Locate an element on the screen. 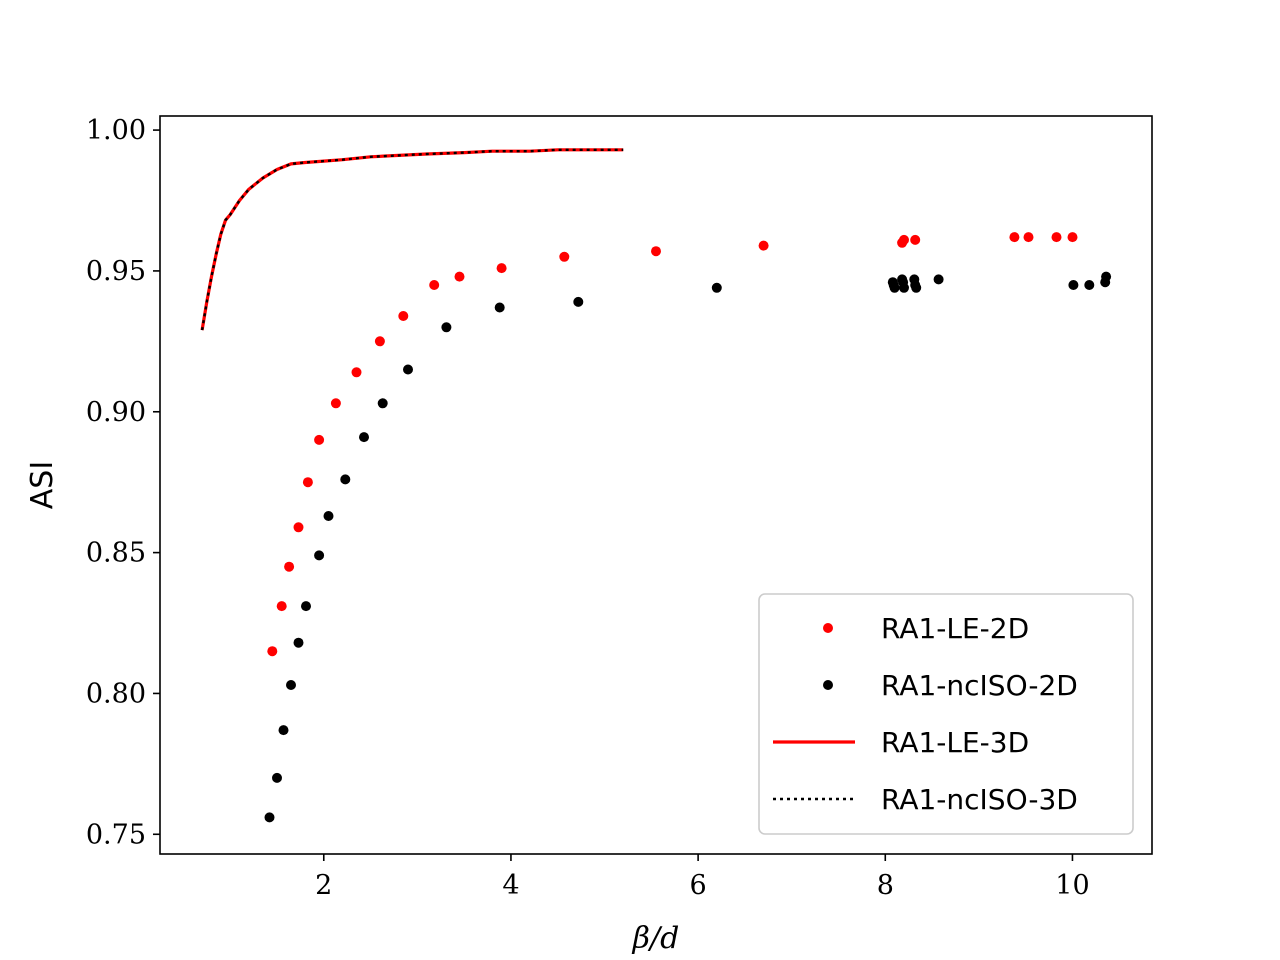 The height and width of the screenshot is (960, 1280). legend-label: RA1-ncISO-2D is located at coordinates (979, 685).